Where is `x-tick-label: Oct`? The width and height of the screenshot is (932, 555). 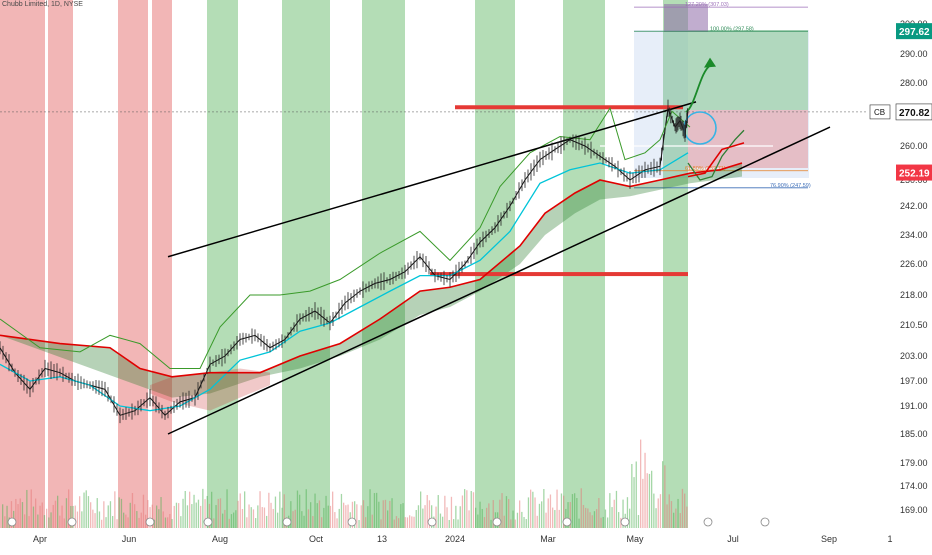
x-tick-label: Oct is located at coordinates (316, 539).